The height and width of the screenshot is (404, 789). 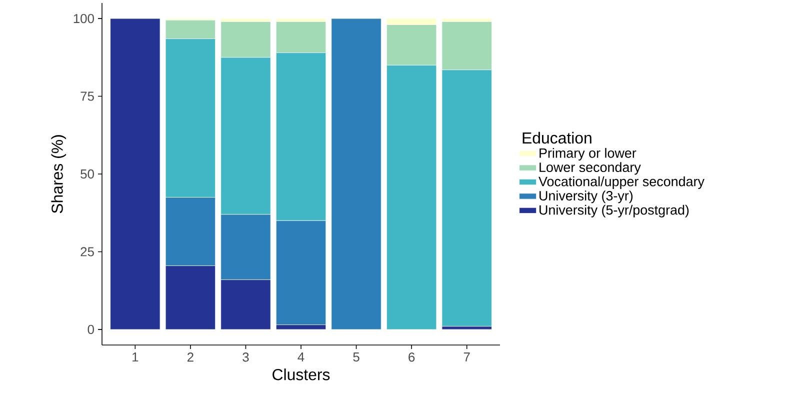 I want to click on x-tick-label: 2, so click(x=191, y=357).